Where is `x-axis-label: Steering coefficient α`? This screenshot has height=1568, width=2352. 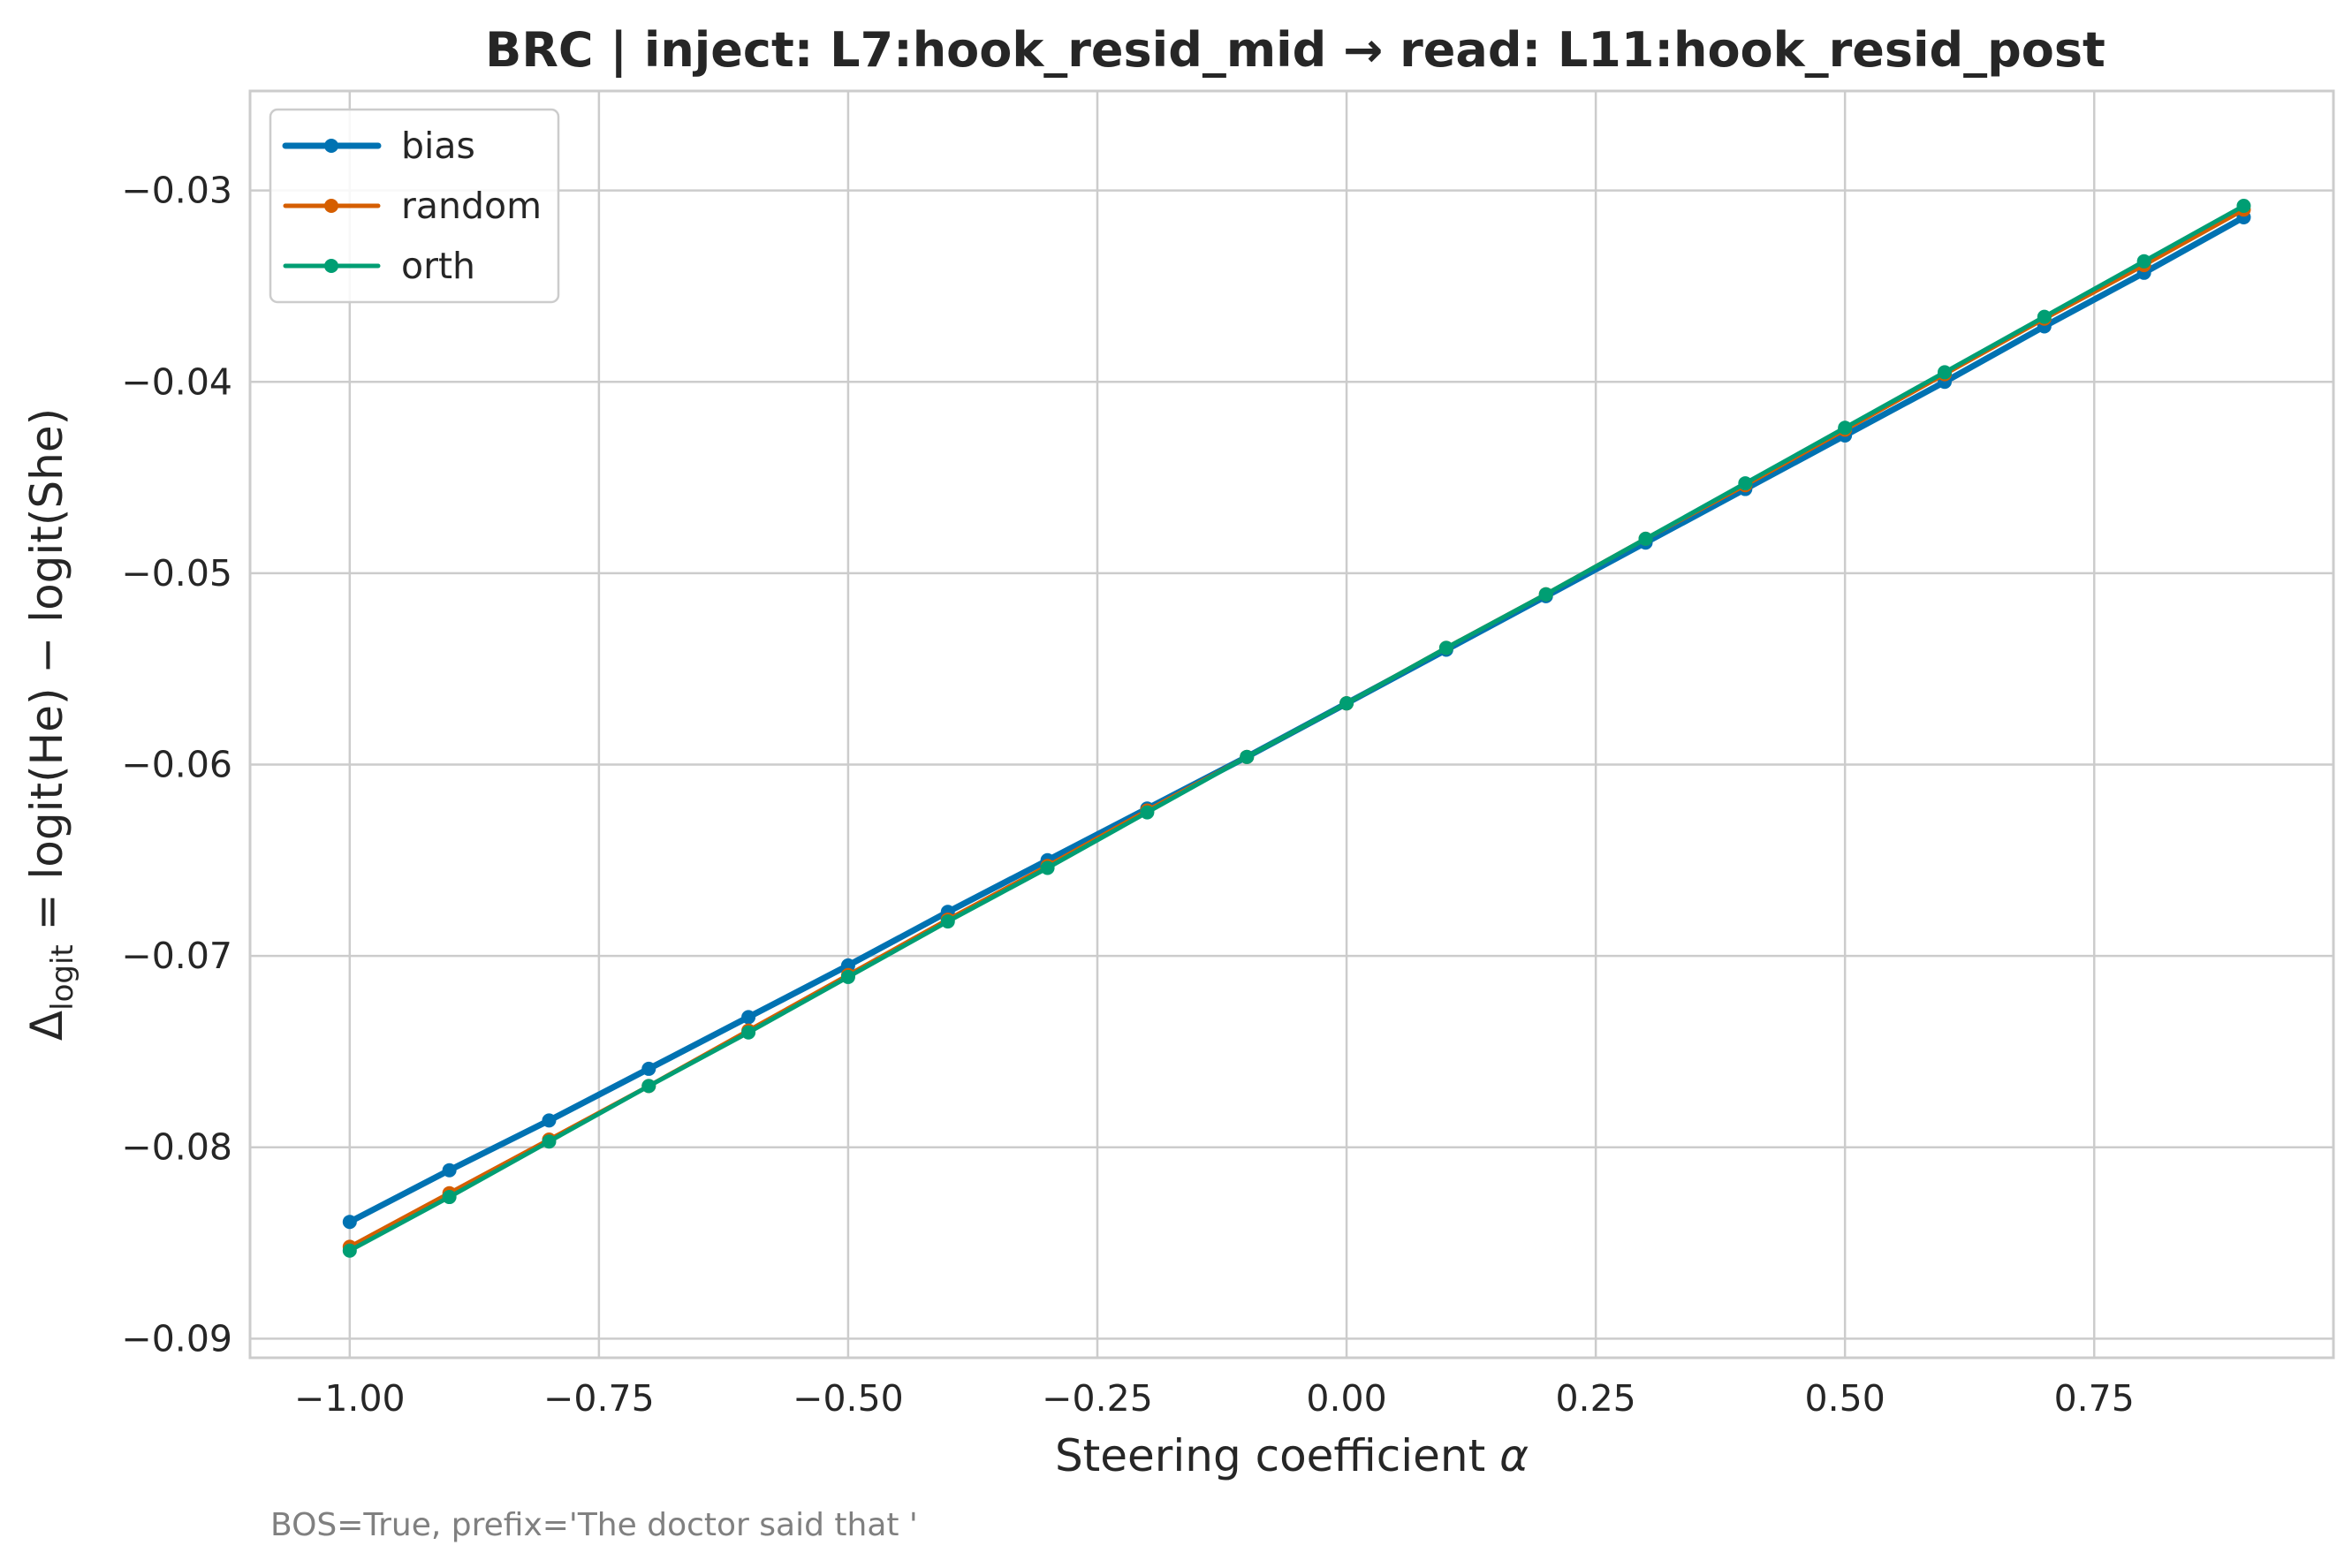
x-axis-label: Steering coefficient α is located at coordinates (1292, 1455).